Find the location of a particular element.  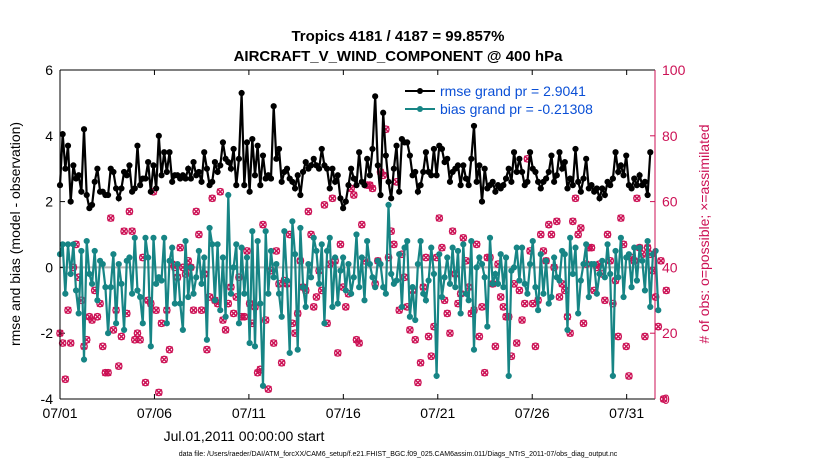

y-axis-label-left: rmse and bias (model - observation) is located at coordinates (15, 234).